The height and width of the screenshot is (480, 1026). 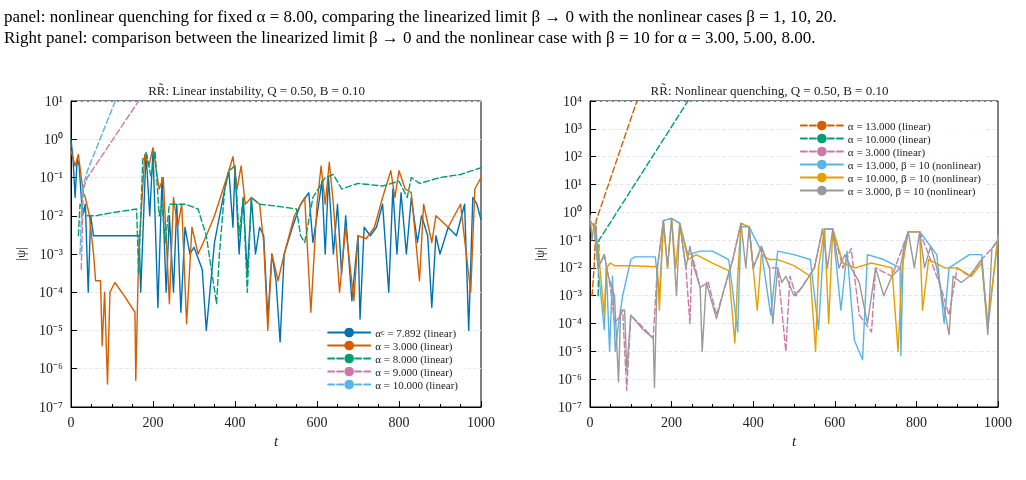 What do you see at coordinates (914, 178) in the screenshot?
I see `legend-label: α = 10.000, β = 10 (nonlinear)` at bounding box center [914, 178].